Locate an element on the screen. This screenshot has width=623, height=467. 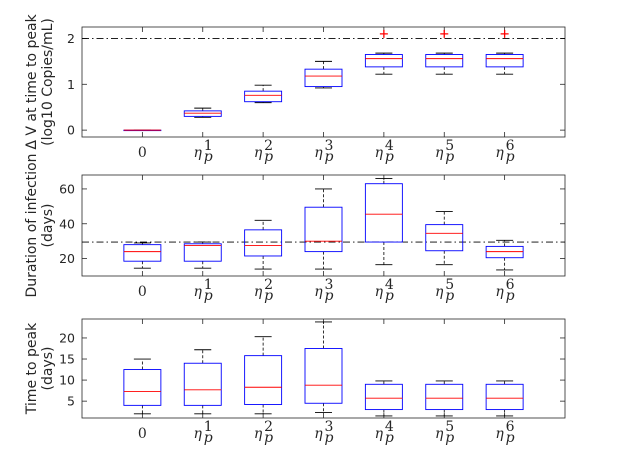
y-tick-label: 1 is located at coordinates (71, 84).